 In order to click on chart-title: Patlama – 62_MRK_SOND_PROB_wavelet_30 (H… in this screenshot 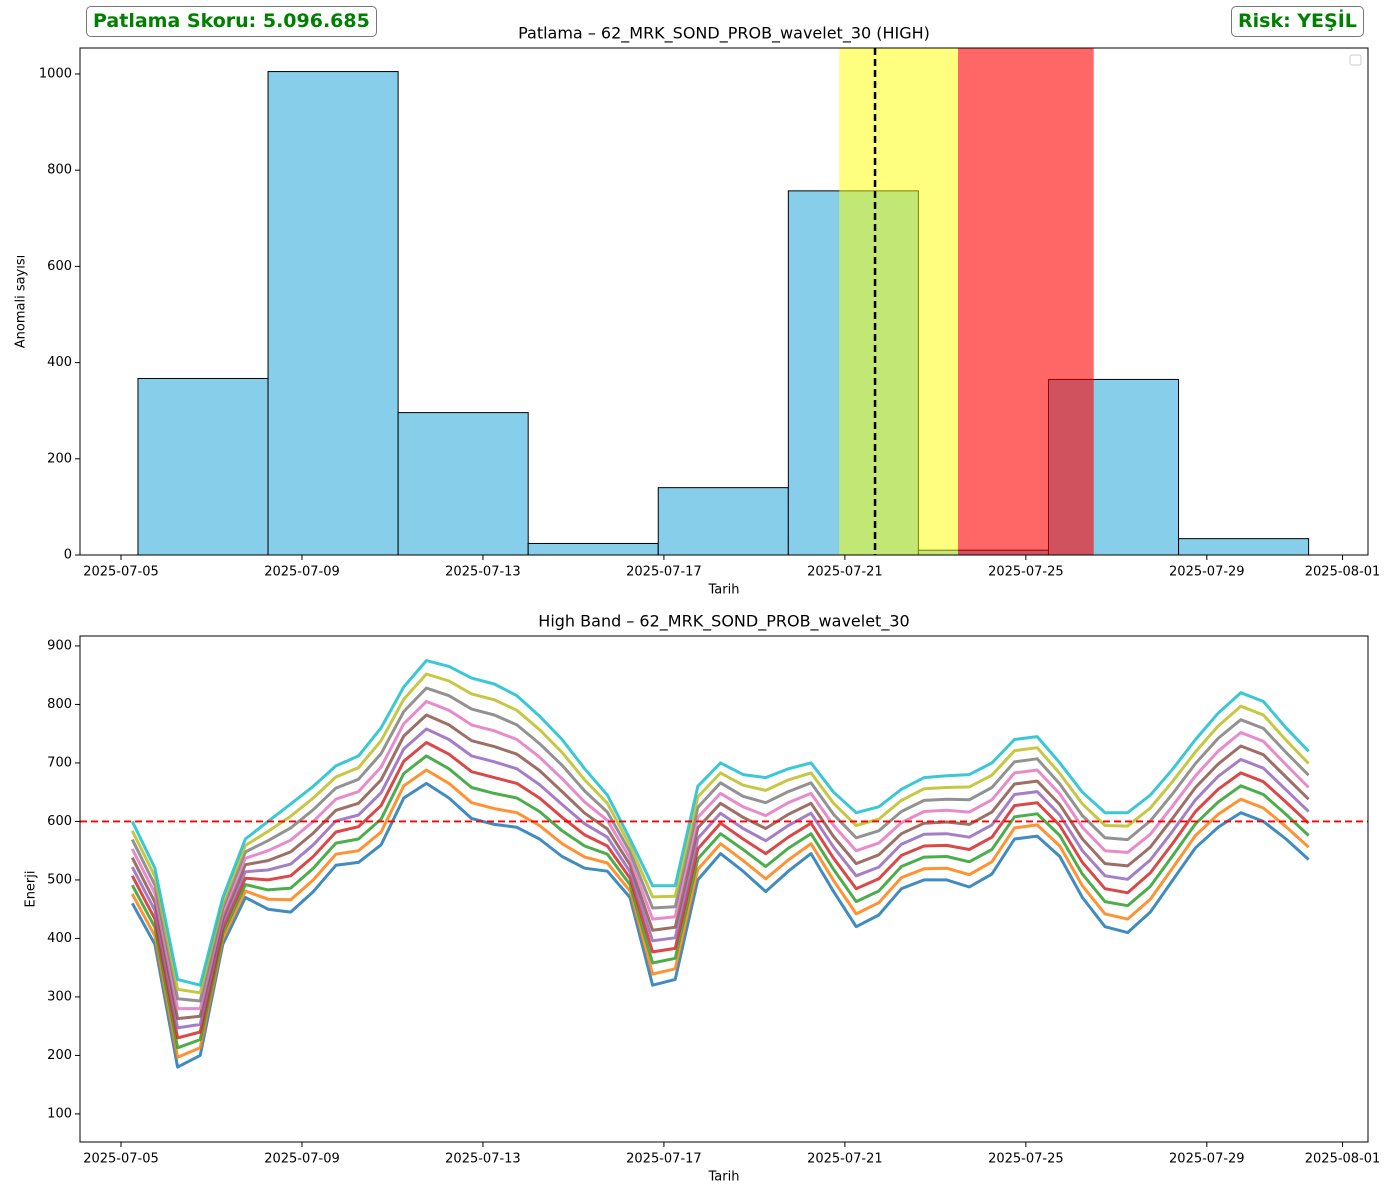, I will do `click(724, 34)`.